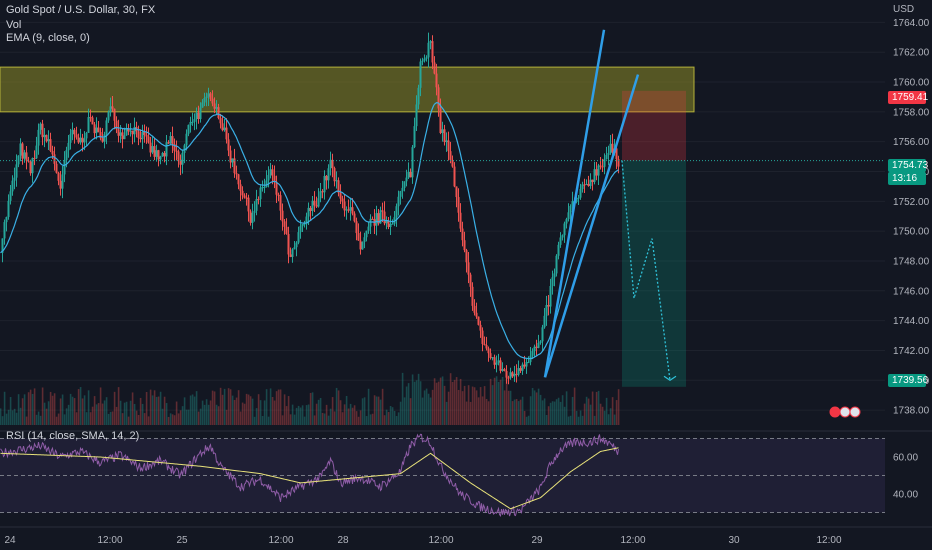  I want to click on target-price-badge: 1739.56, so click(908, 380).